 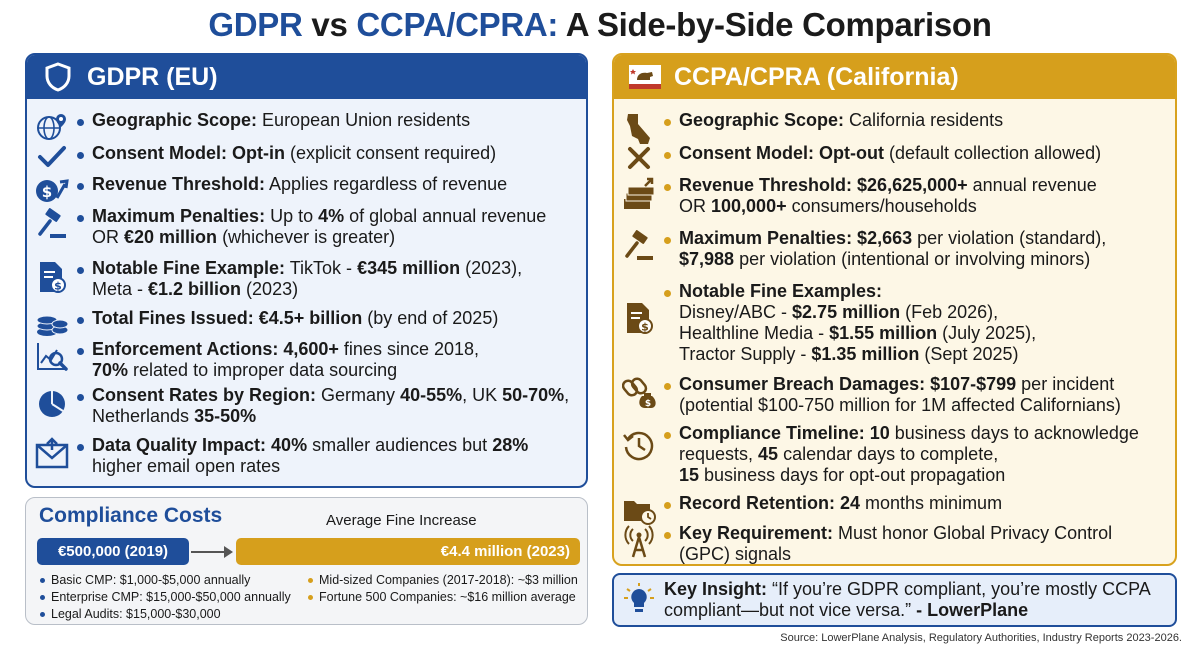 I want to click on ccpa-key-t2: (GPC) signals, so click(x=735, y=554).